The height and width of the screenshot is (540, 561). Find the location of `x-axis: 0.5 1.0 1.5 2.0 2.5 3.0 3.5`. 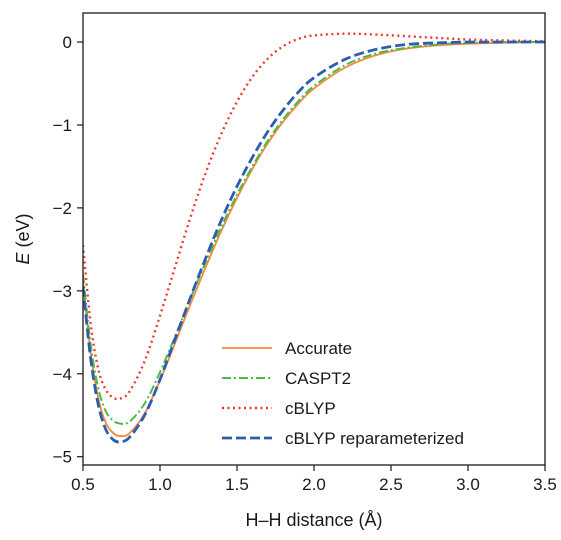

x-axis: 0.5 1.0 1.5 2.0 2.5 3.0 3.5 is located at coordinates (314, 479).